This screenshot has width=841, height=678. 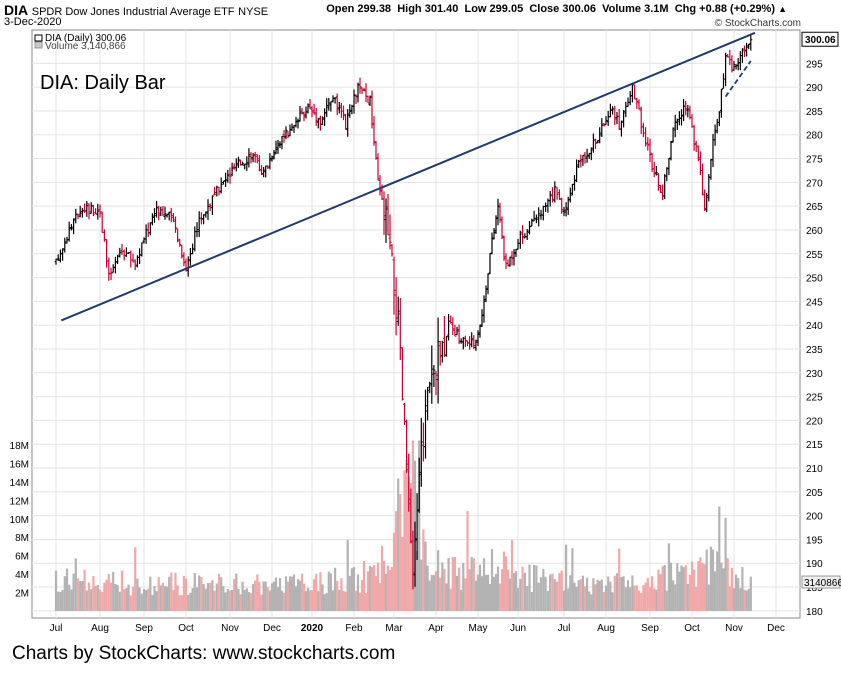 What do you see at coordinates (820, 39) in the screenshot?
I see `last-price-tag` at bounding box center [820, 39].